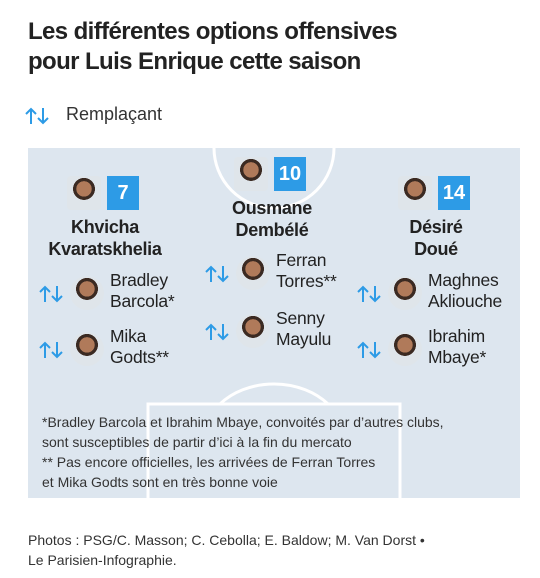  What do you see at coordinates (301, 260) in the screenshot?
I see `substitute-name: Ferran` at bounding box center [301, 260].